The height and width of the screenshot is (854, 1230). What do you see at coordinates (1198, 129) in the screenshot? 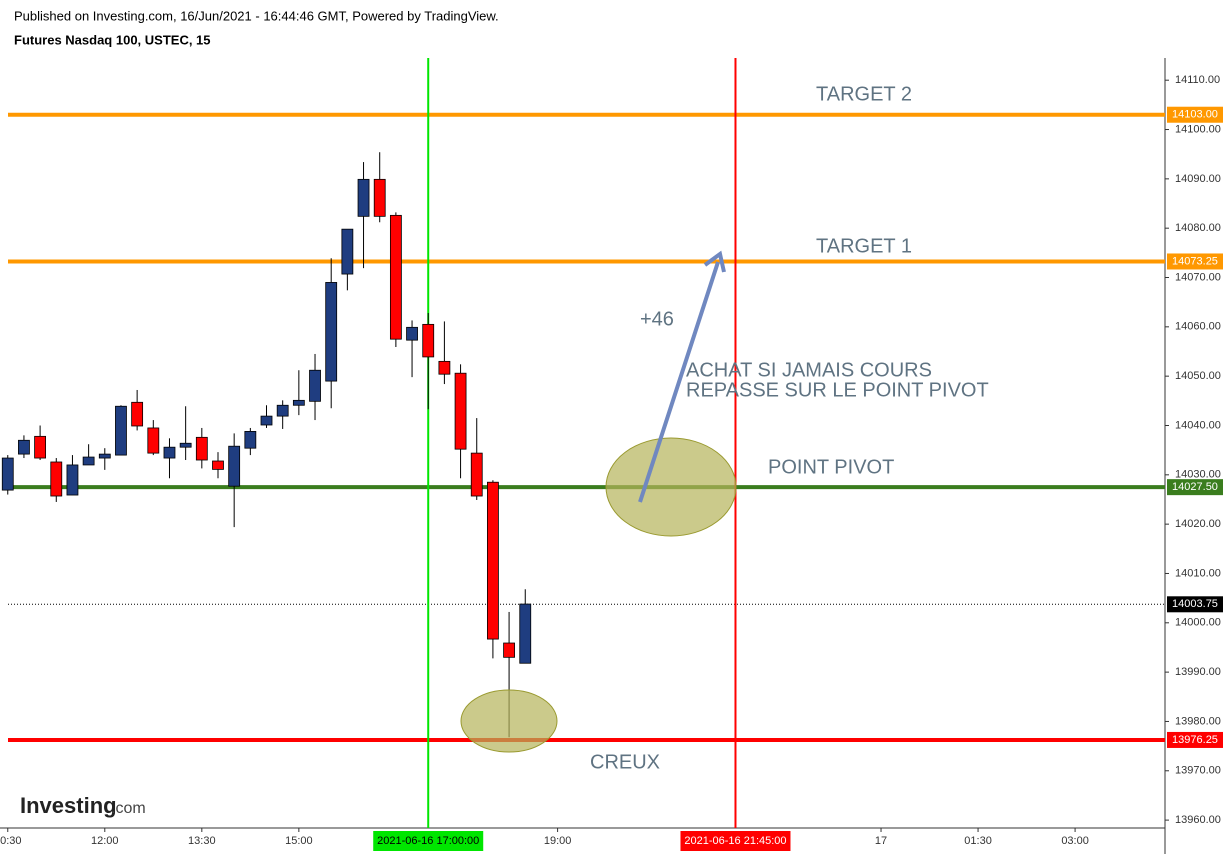
I see `y-tick-label: 14100.00` at bounding box center [1198, 129].